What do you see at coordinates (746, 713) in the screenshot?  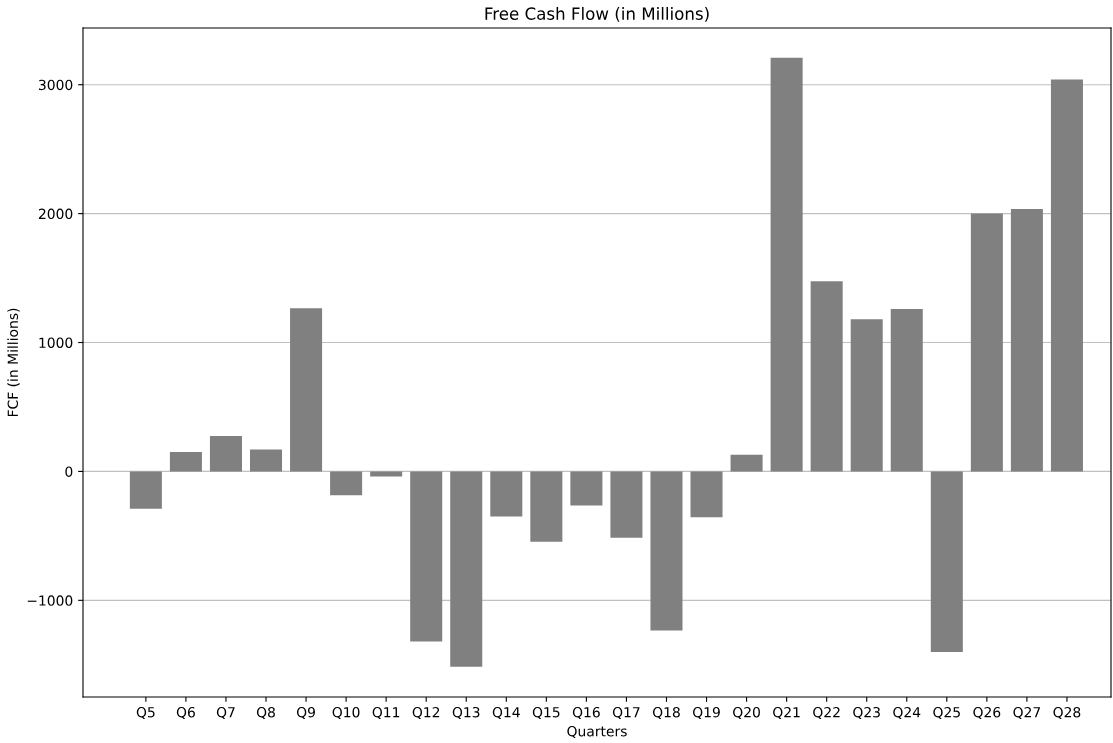 I see `x-tick-label: Q20` at bounding box center [746, 713].